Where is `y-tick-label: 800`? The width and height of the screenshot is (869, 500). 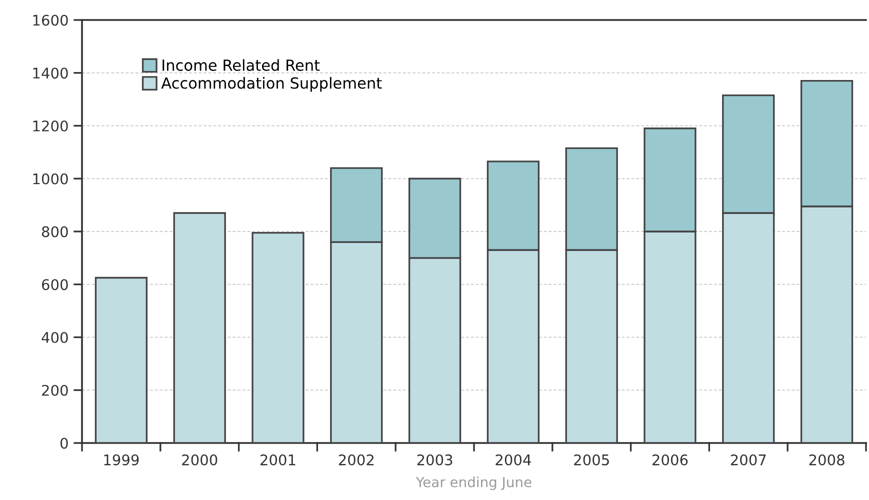
y-tick-label: 800 is located at coordinates (55, 232).